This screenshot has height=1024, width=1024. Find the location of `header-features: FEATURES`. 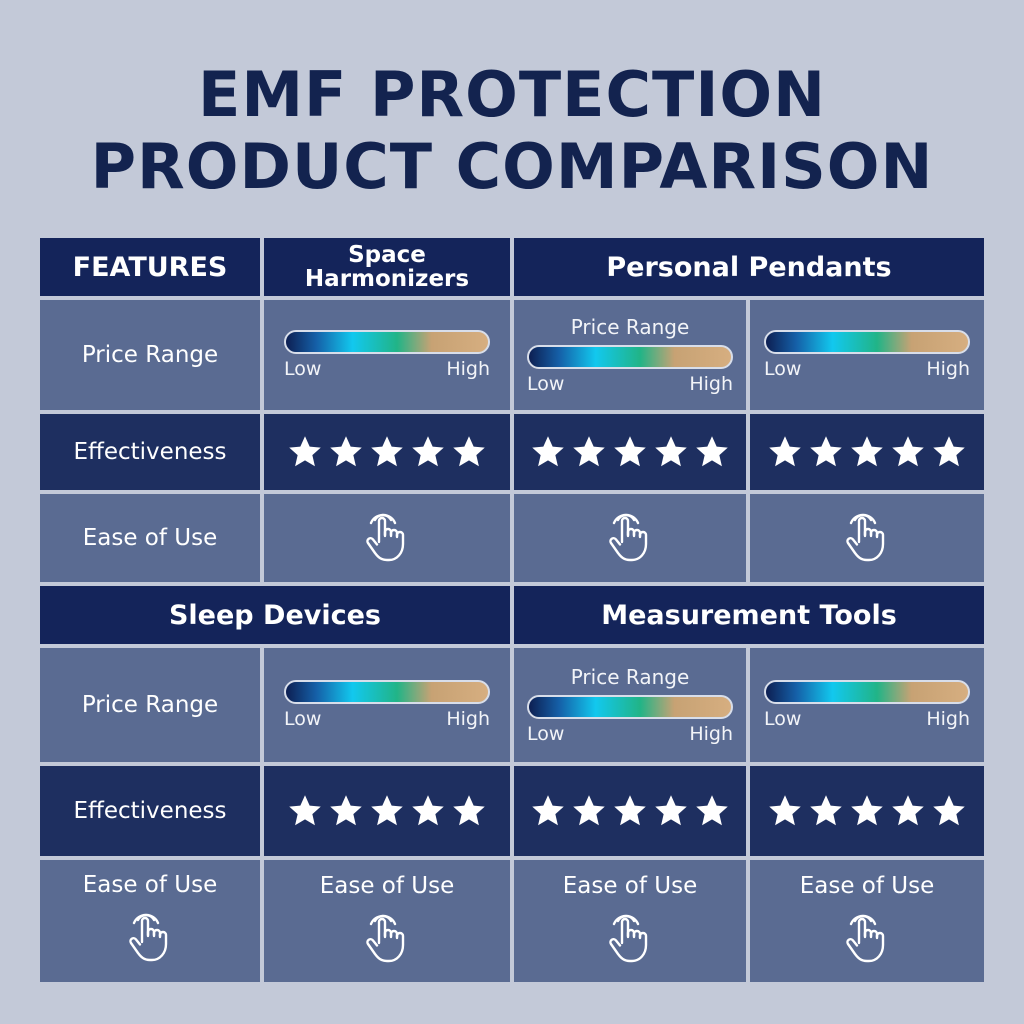

header-features: FEATURES is located at coordinates (150, 267).